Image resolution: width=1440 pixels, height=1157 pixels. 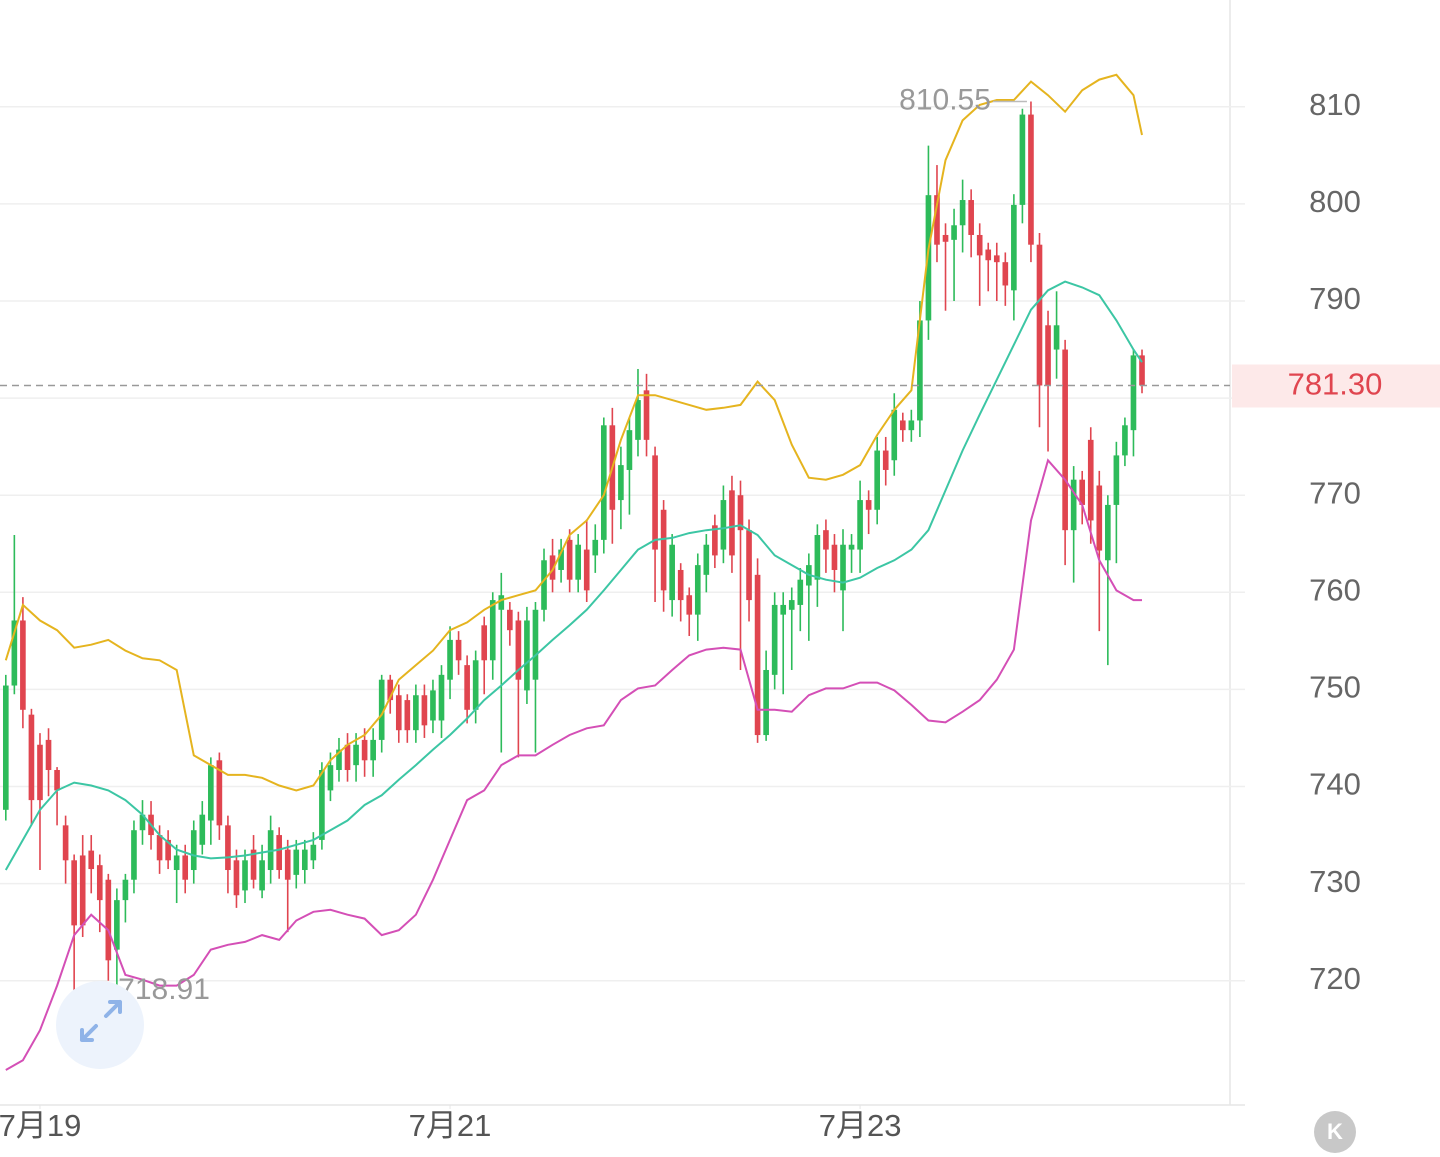 I want to click on y-tick-label: 760, so click(x=1335, y=589).